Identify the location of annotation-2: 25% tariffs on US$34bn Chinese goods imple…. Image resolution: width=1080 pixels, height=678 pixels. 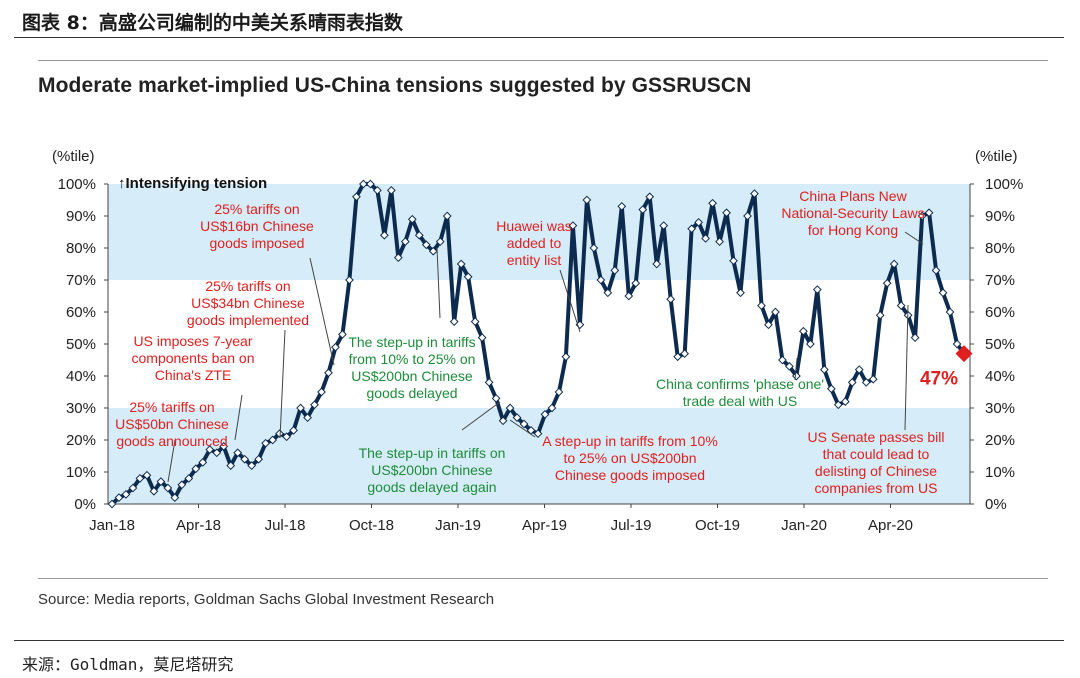
(248, 303).